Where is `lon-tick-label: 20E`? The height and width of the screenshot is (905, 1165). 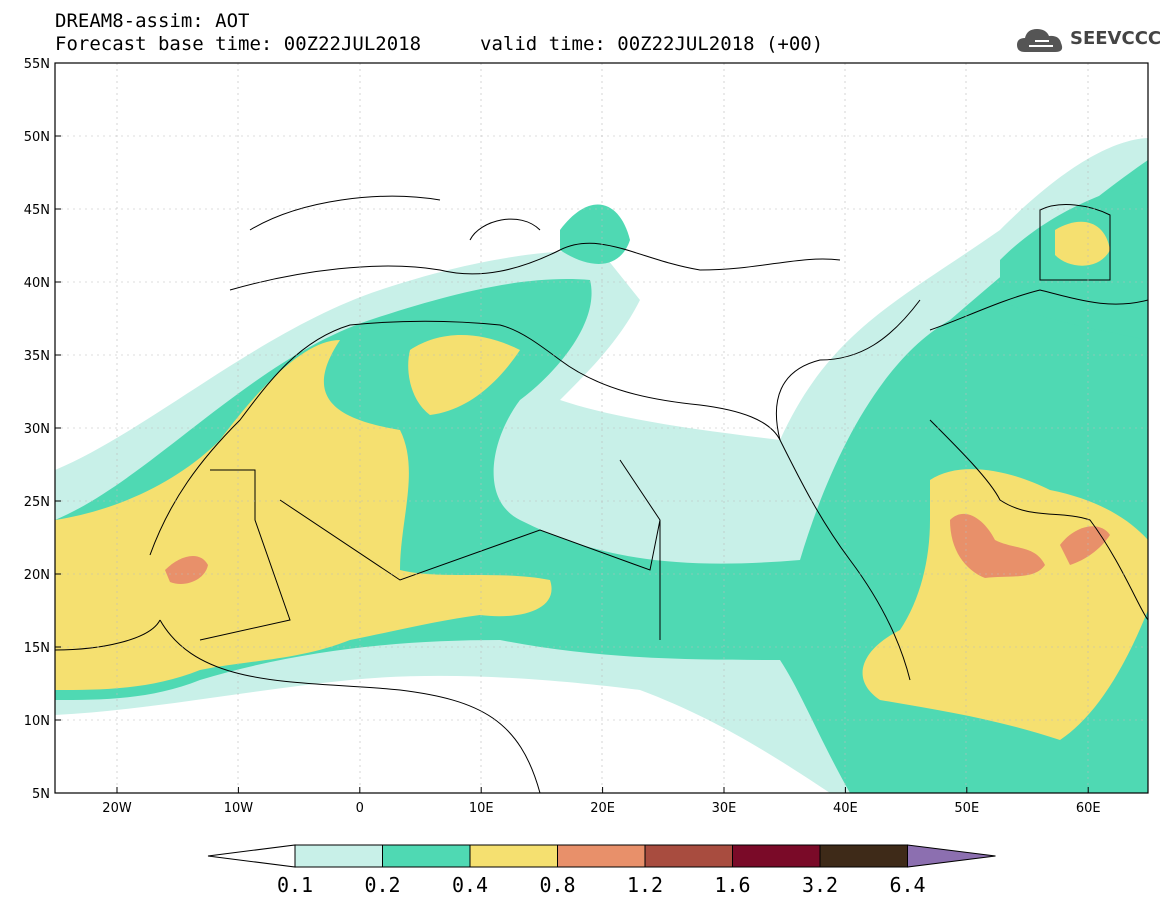 lon-tick-label: 20E is located at coordinates (602, 808).